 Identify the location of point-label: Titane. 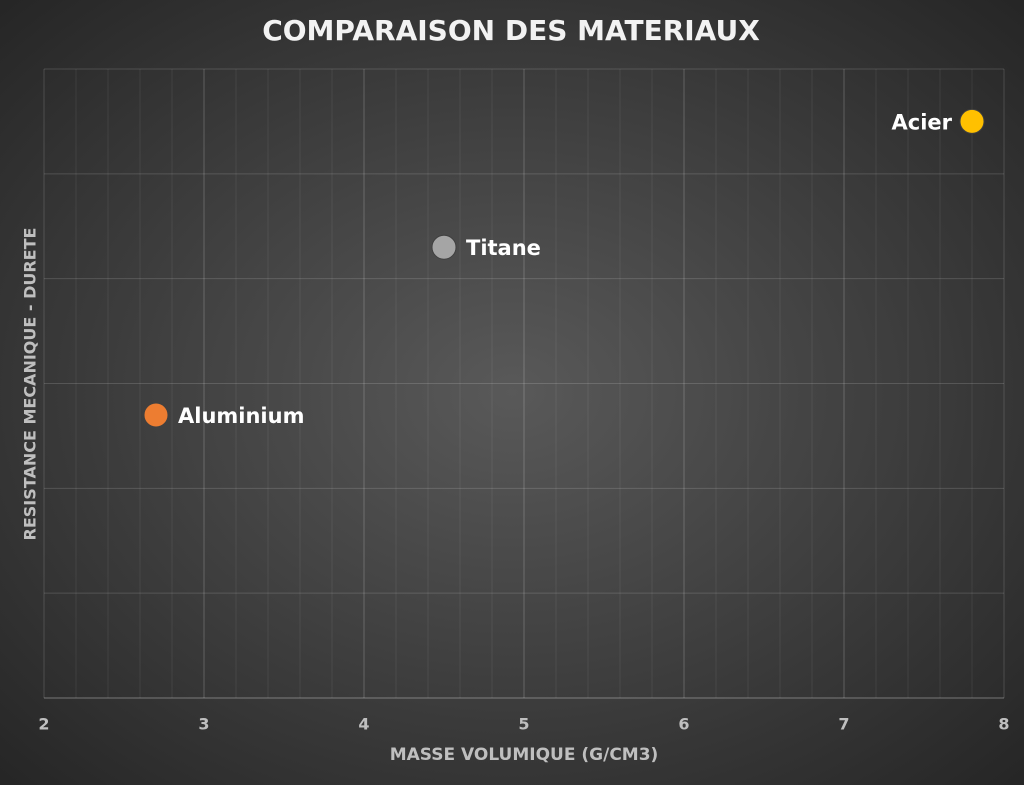
(503, 248).